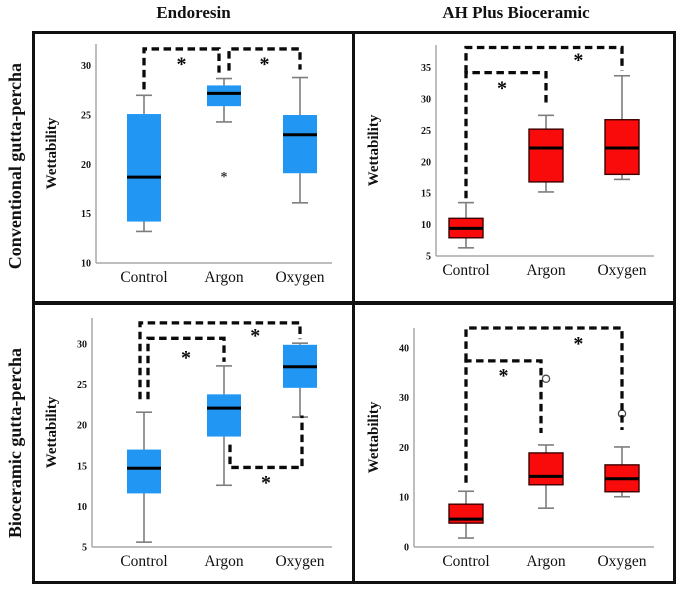  I want to click on column-divider, so click(353, 307).